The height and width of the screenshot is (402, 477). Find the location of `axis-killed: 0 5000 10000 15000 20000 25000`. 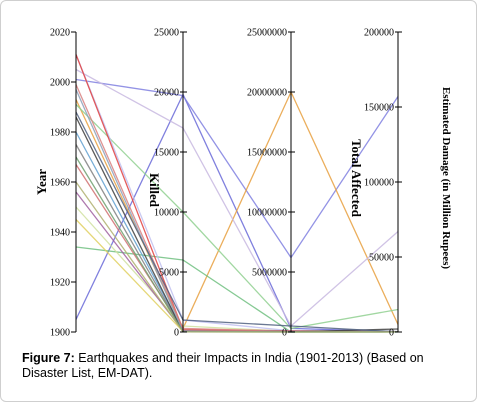

axis-killed: 0 5000 10000 15000 20000 25000 is located at coordinates (170, 183).